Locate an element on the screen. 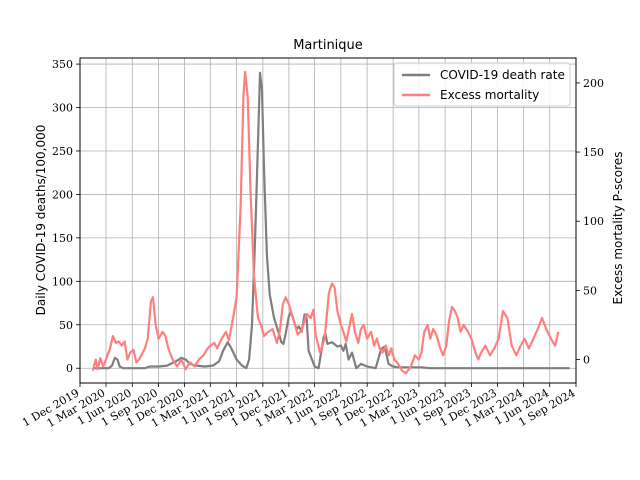 The width and height of the screenshot is (640, 480). y-left-tick-label: 0 is located at coordinates (69, 368).